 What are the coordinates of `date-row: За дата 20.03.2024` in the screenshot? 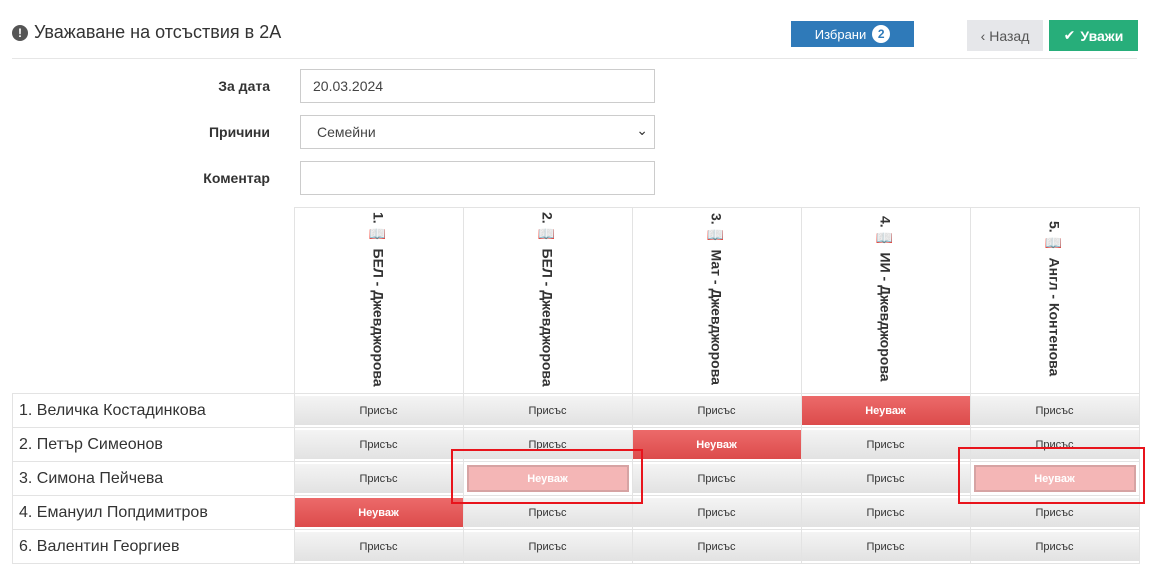 It's located at (350, 86).